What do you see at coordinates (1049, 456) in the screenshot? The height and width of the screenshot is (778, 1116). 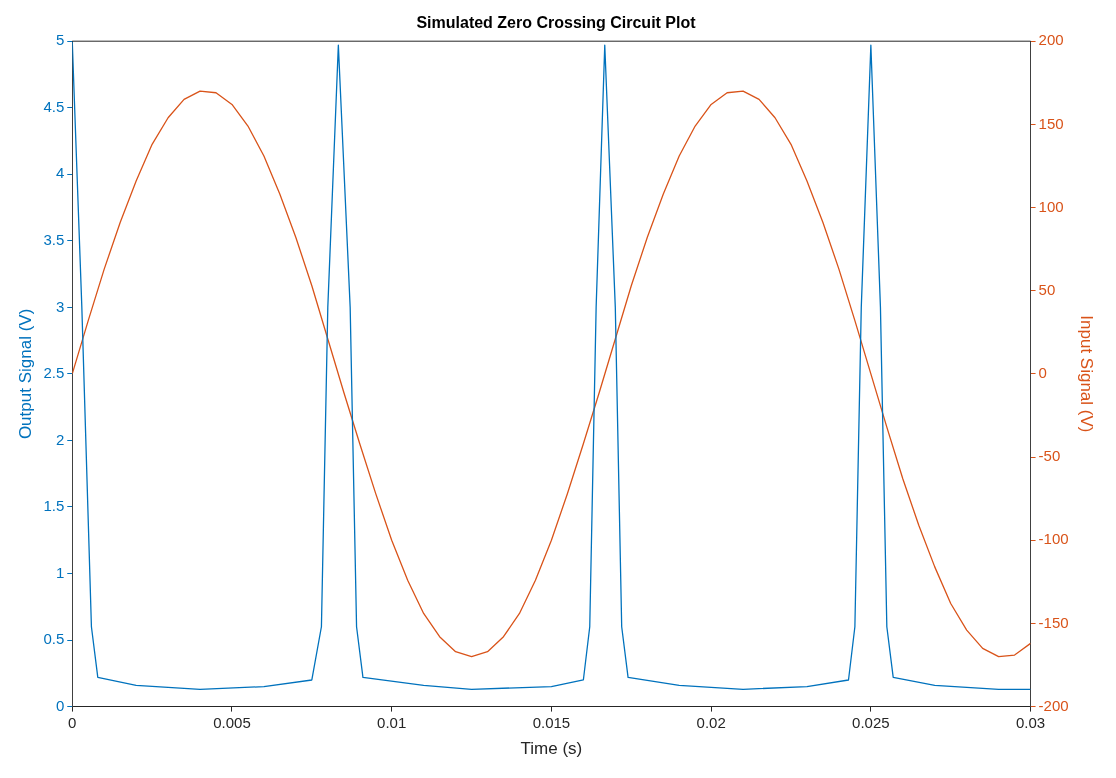 I see `y2-tick-label: -50` at bounding box center [1049, 456].